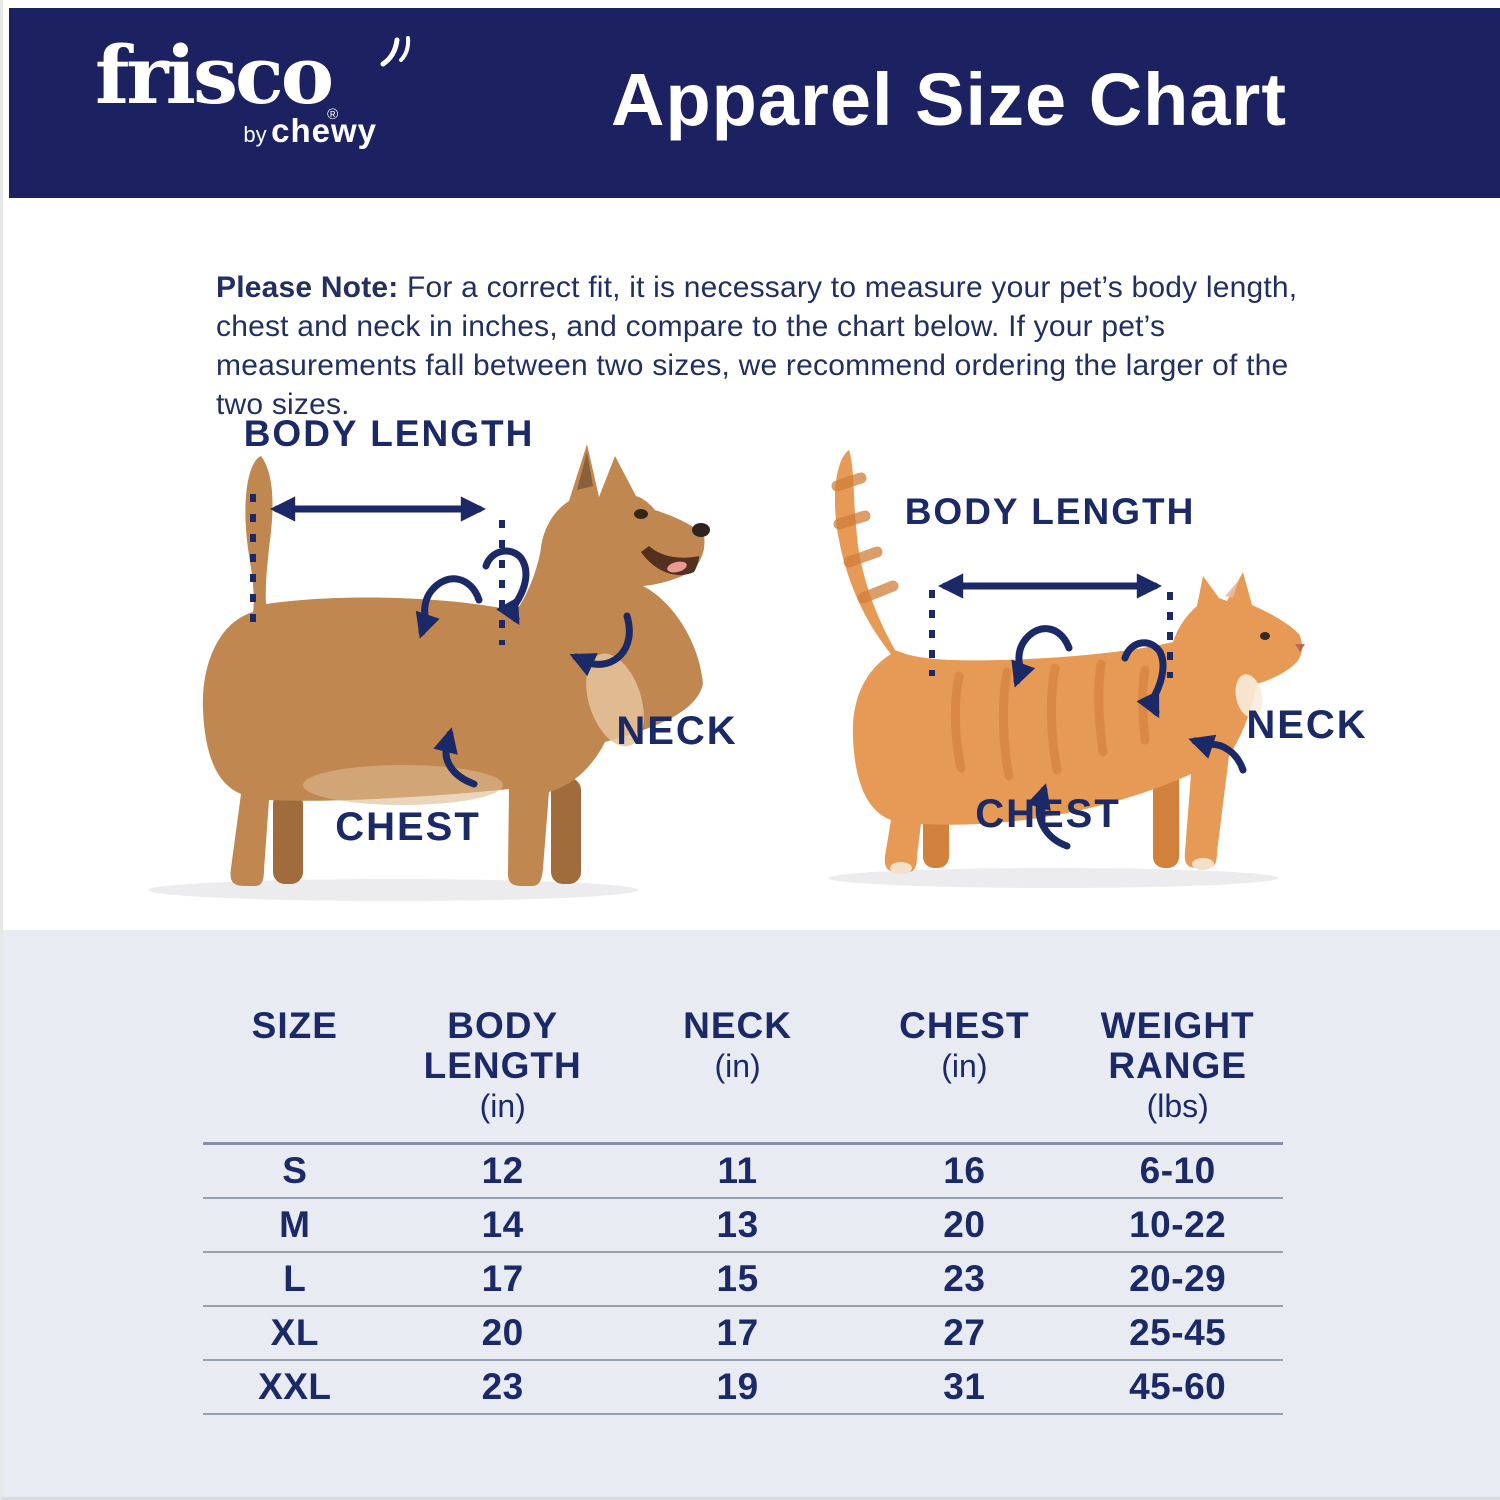  I want to click on cat-illustration, so click(1068, 662).